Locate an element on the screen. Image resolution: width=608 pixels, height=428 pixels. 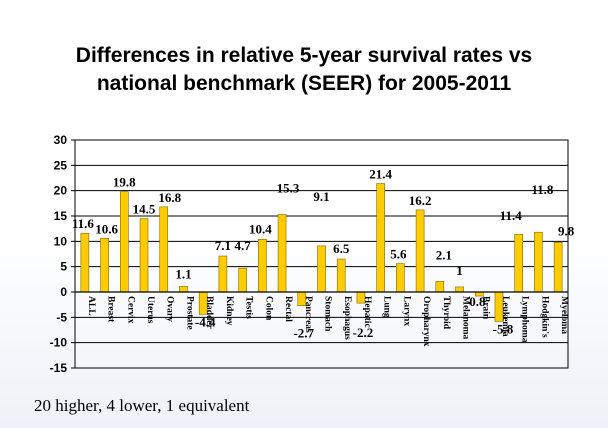
x-tick-label: Bladder is located at coordinates (209, 313).